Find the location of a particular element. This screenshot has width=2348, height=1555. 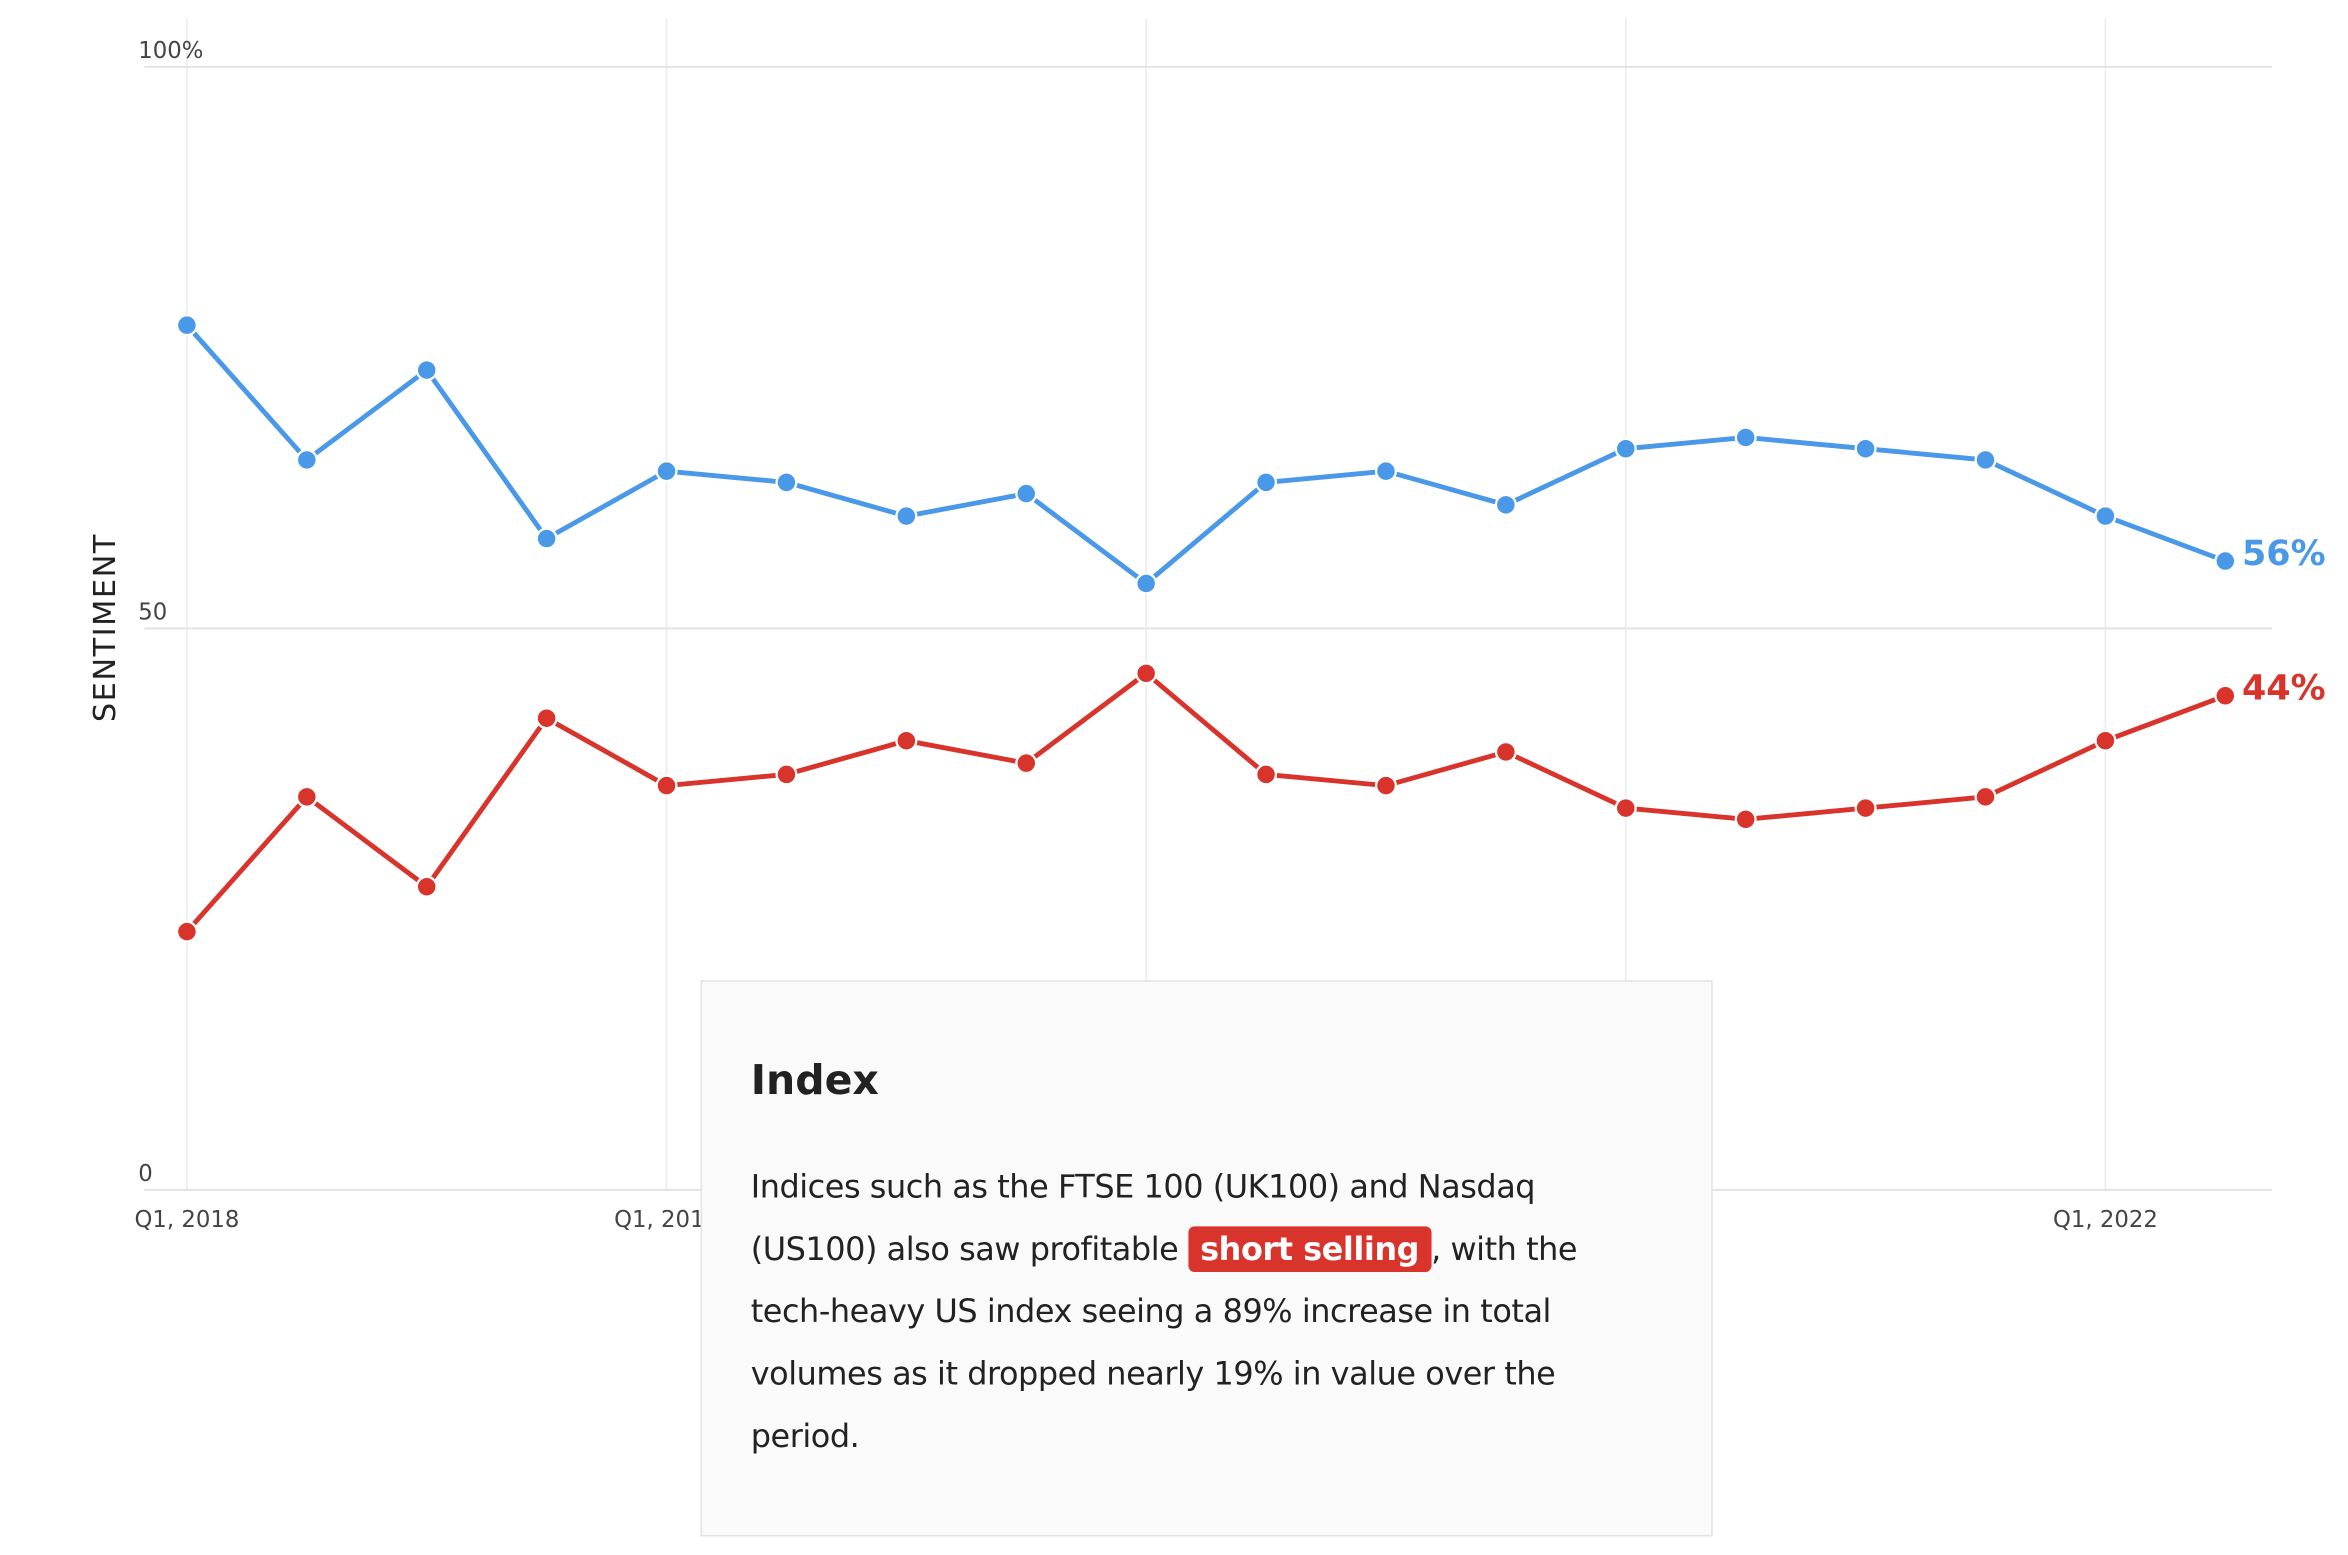

y-tick-label: 100% is located at coordinates (170, 51).